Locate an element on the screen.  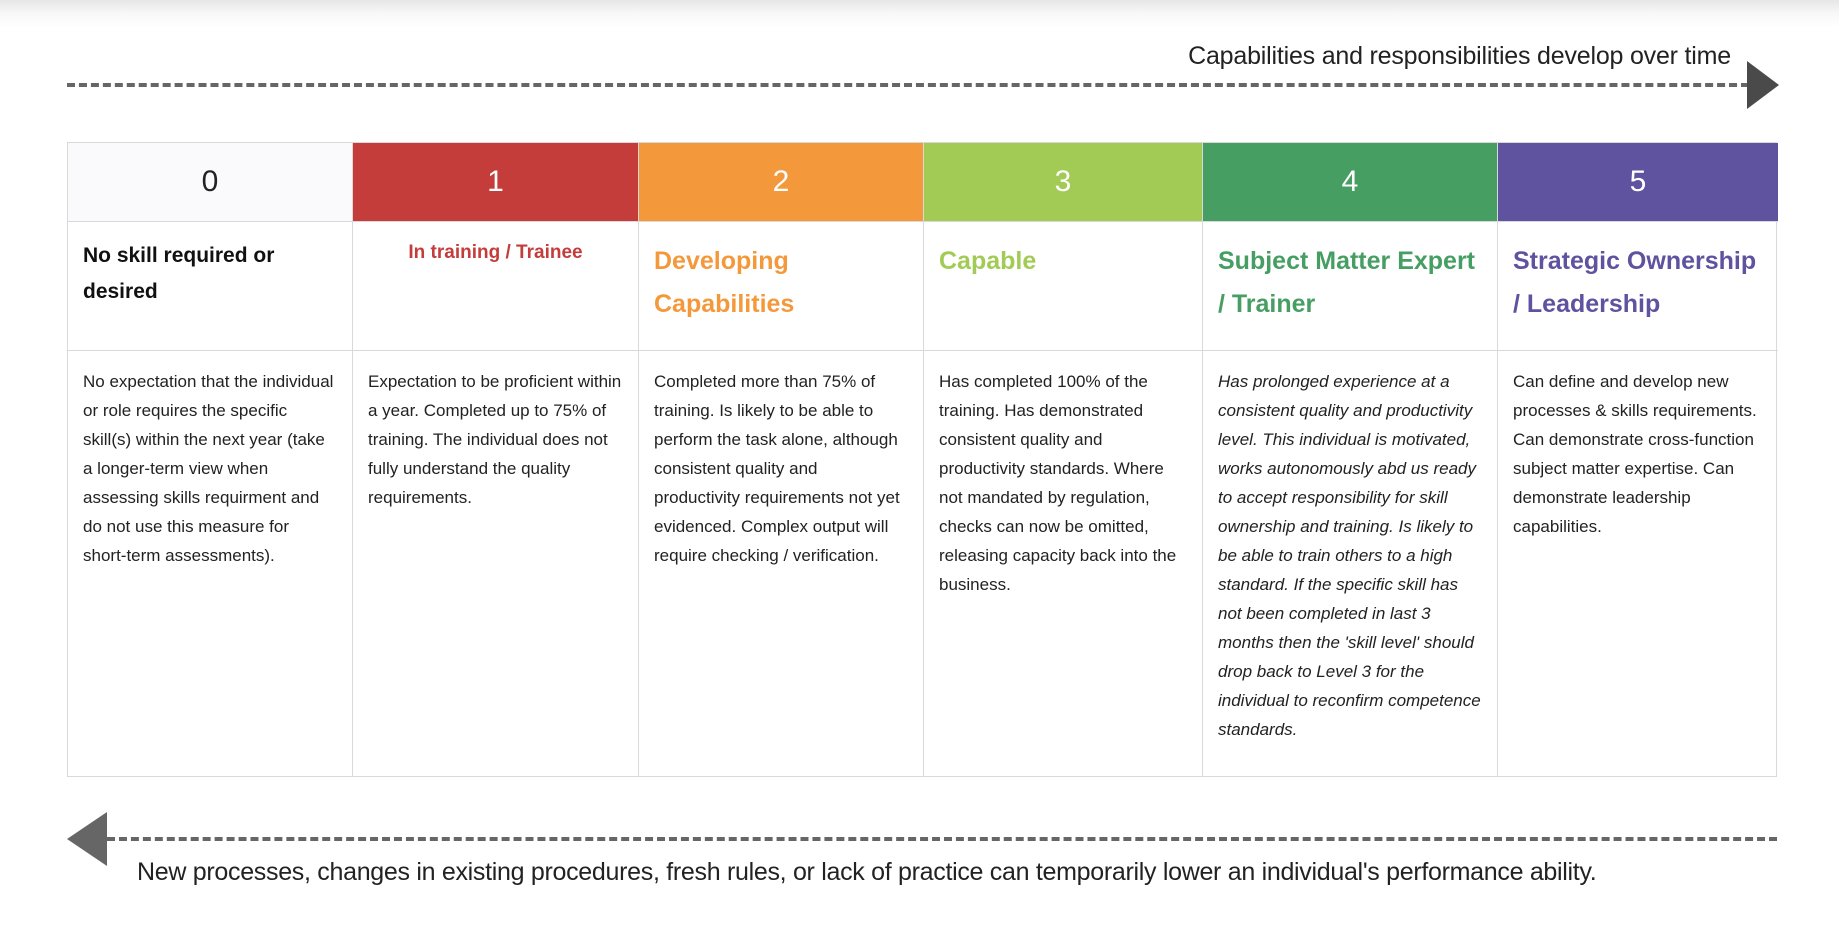
regression-arrow is located at coordinates (923, 839).